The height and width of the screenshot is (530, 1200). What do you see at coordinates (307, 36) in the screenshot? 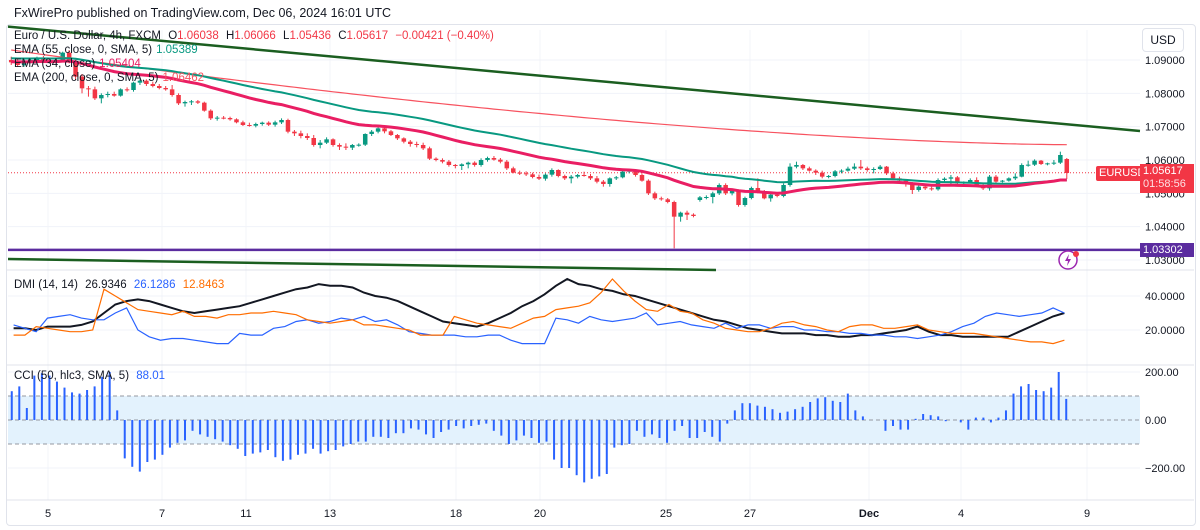
I see `ohlc-low: L1.05436` at bounding box center [307, 36].